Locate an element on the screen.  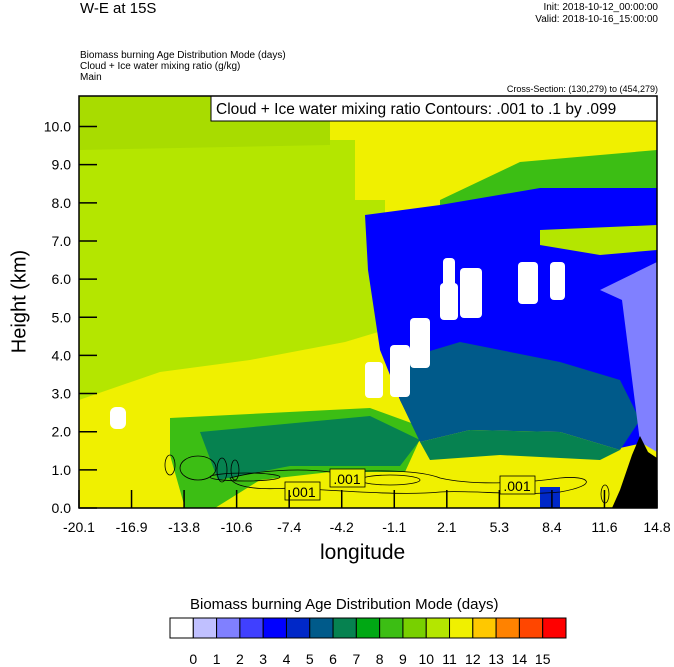
y-tick-label: 10.0 is located at coordinates (57, 127).